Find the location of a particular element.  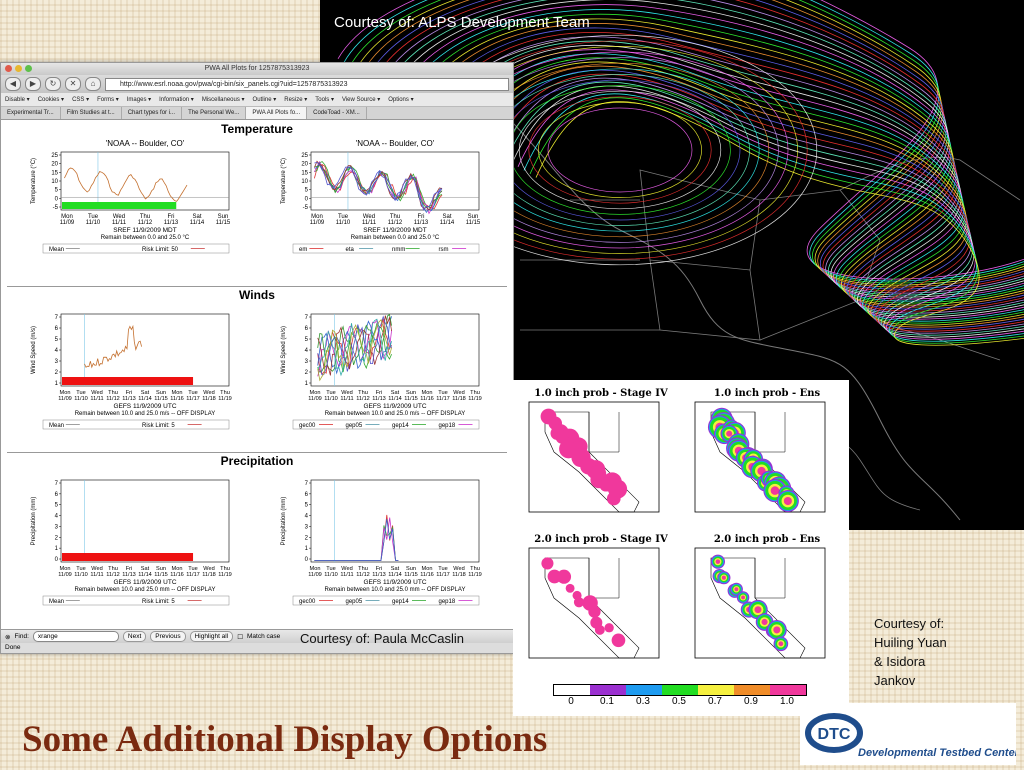

y-tick-label: 2 is located at coordinates (57, 538).